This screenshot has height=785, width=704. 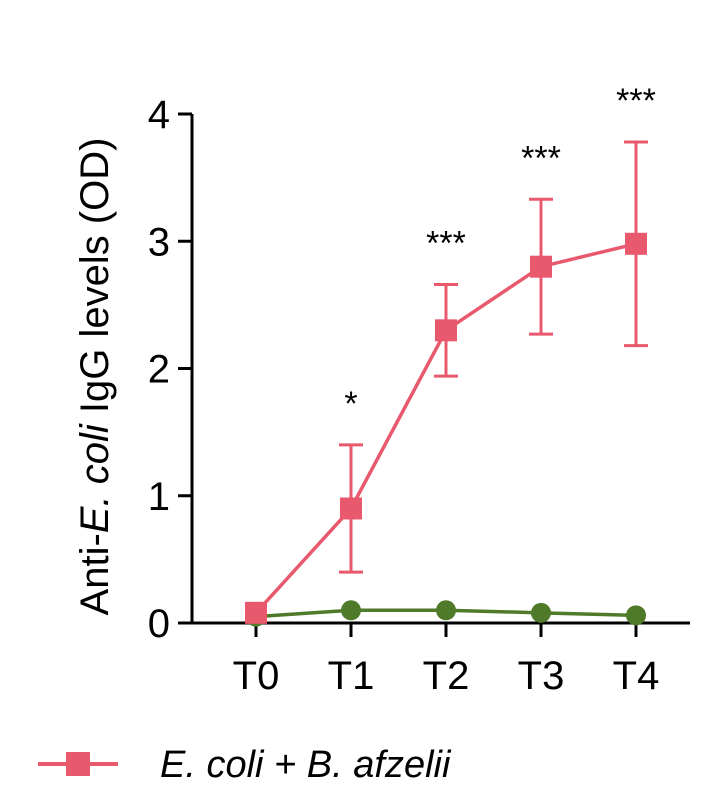 I want to click on y-tick-label: 3, so click(x=159, y=242).